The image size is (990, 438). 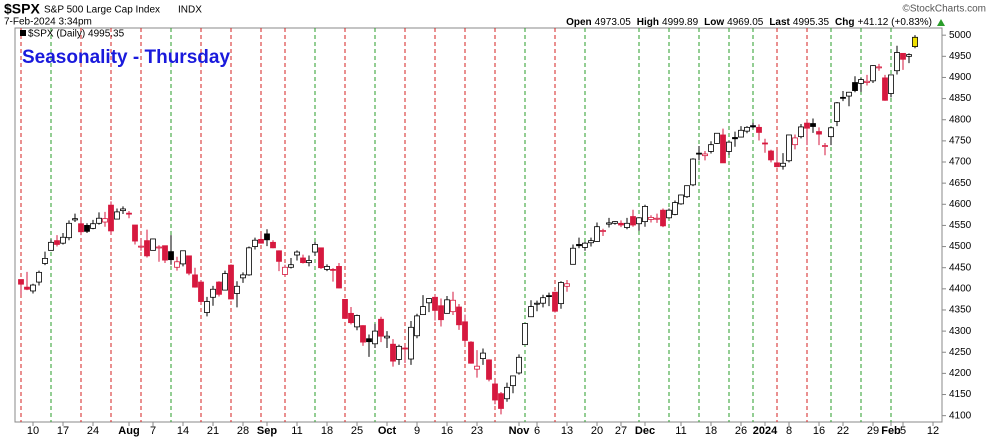 I want to click on legend: $SPX (Daily) 4995.35, so click(x=76, y=34).